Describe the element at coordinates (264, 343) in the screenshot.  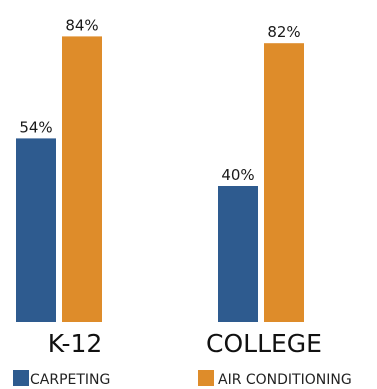
I see `category-label-college: COLLEGE` at that location.